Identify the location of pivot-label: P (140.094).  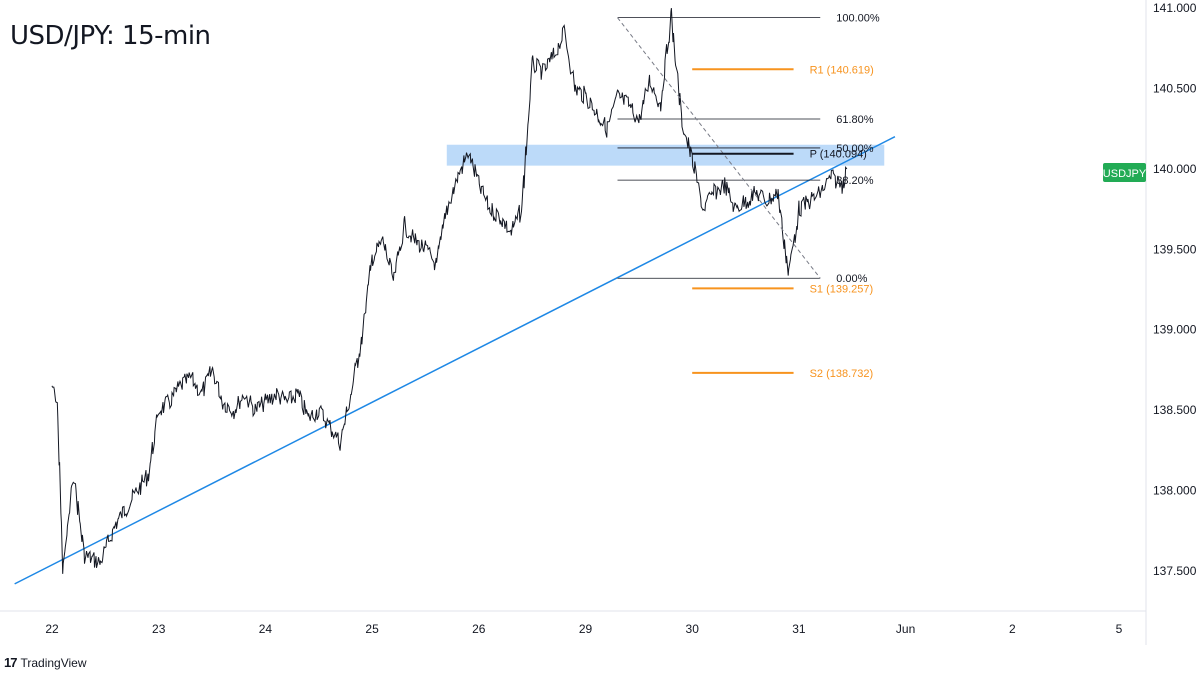
(838, 155).